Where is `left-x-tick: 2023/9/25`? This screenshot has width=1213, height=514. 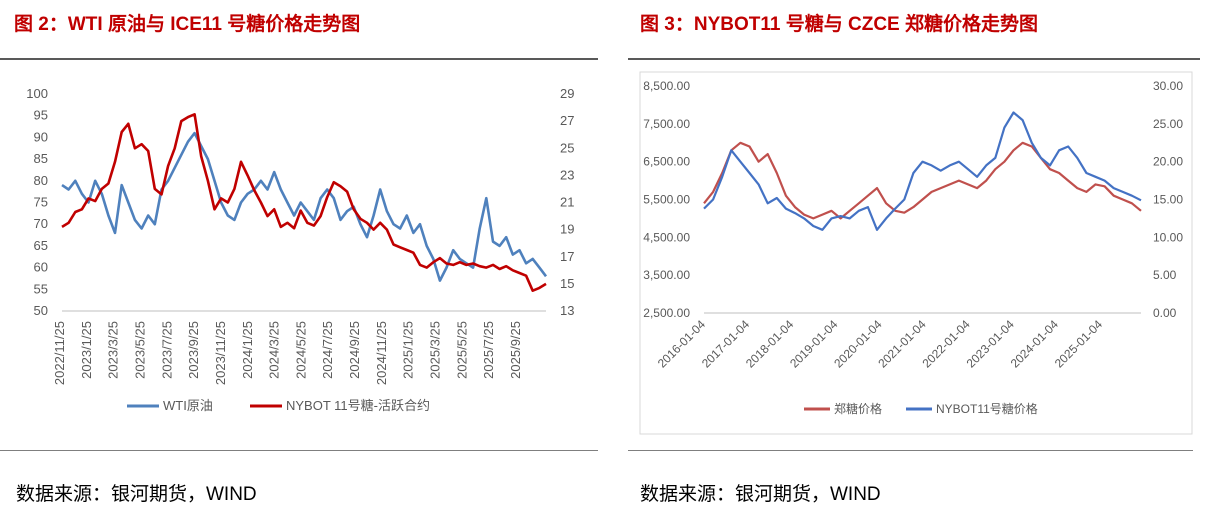 left-x-tick: 2023/9/25 is located at coordinates (193, 350).